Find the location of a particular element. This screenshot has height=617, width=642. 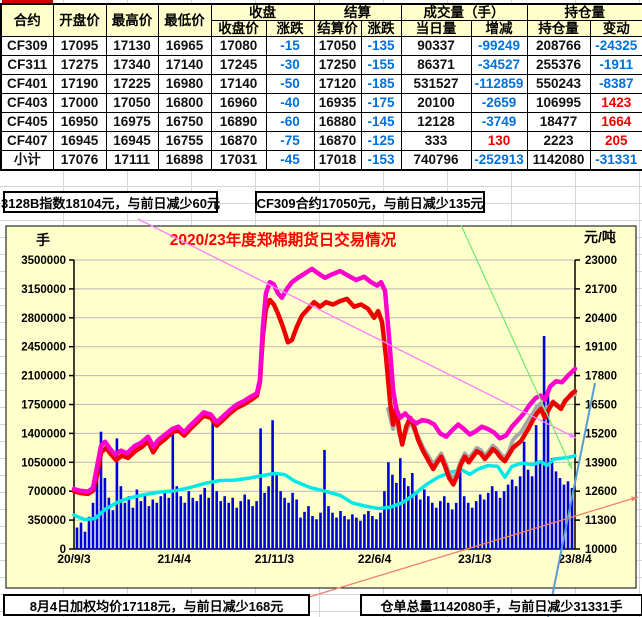

col-close-price: 收盘价 is located at coordinates (238, 28).